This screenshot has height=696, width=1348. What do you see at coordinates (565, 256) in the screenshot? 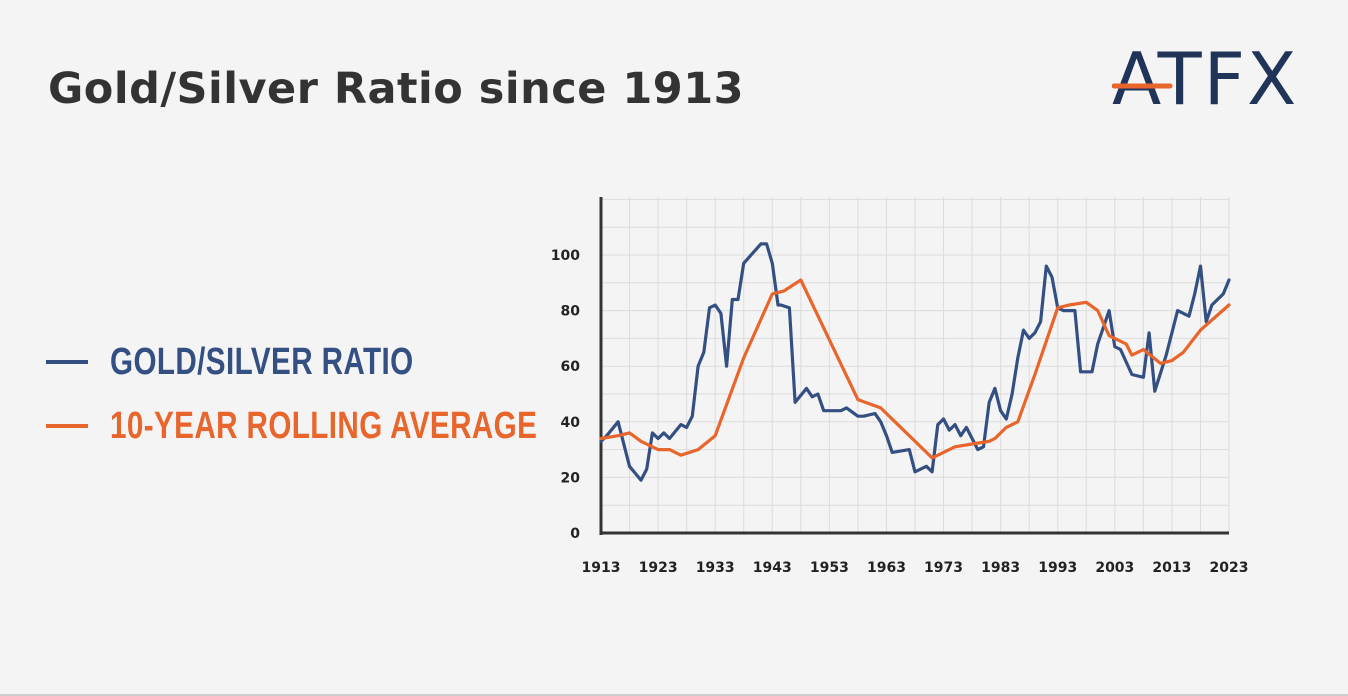
I see `y-tick-label: 100` at bounding box center [565, 256].